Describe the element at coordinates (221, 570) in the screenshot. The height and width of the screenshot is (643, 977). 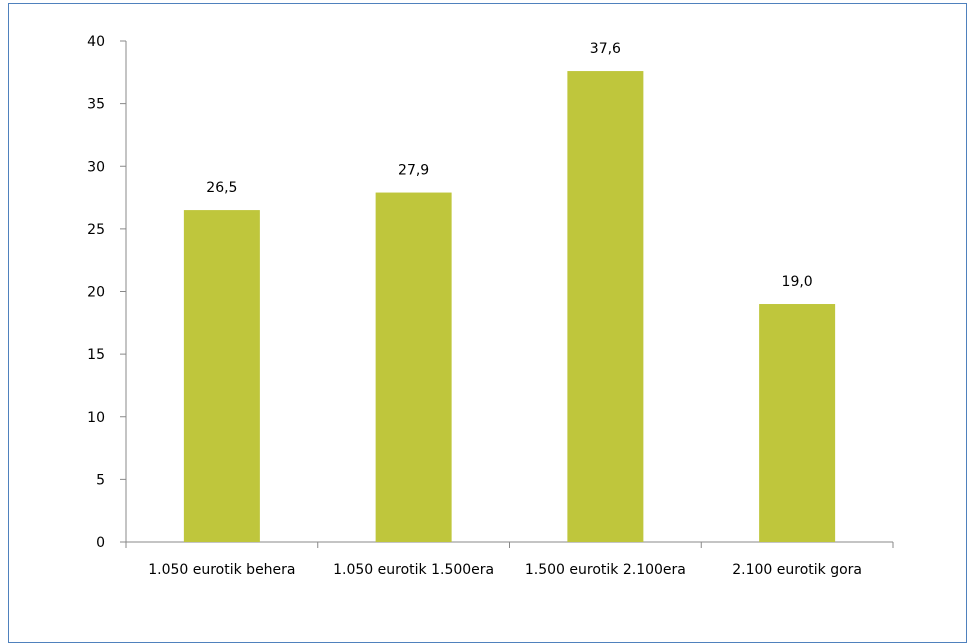
I see `x-tick-label: 1.050 eurotik behera` at that location.